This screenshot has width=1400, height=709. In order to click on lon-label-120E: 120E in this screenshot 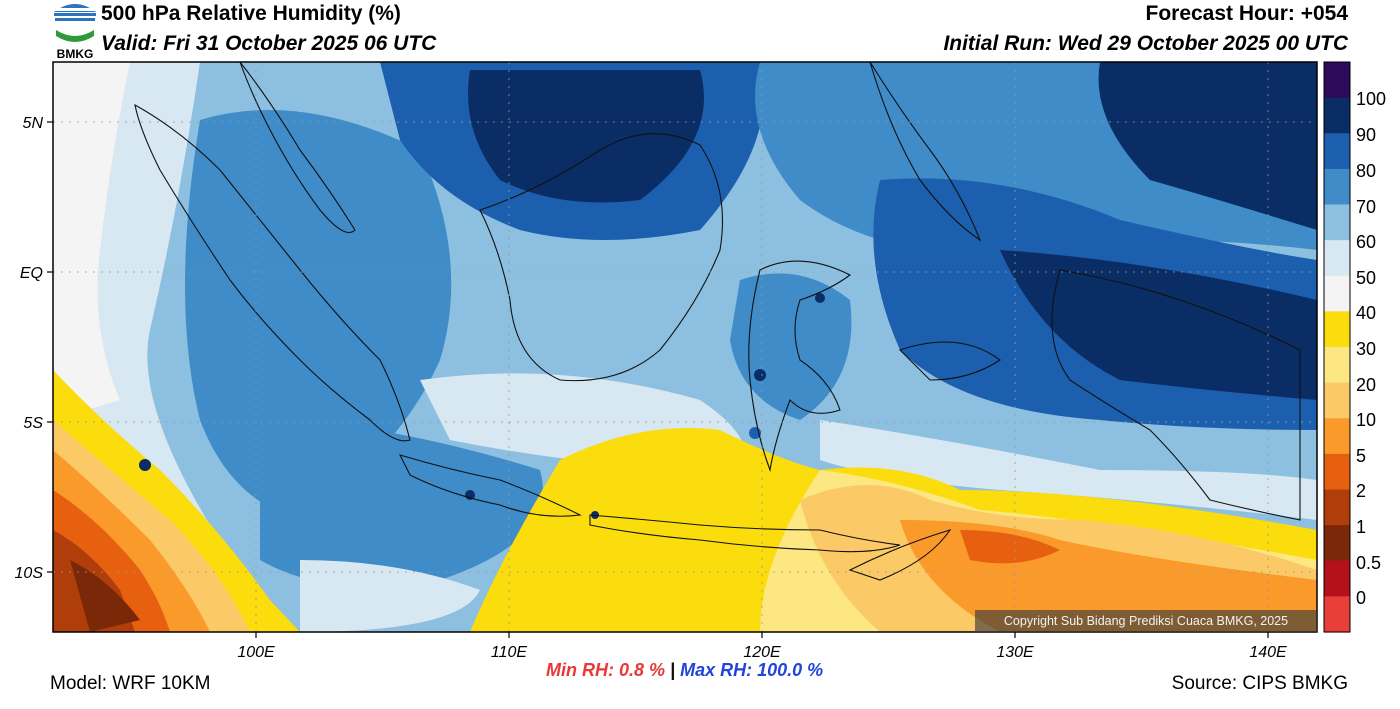, I will do `click(762, 652)`.